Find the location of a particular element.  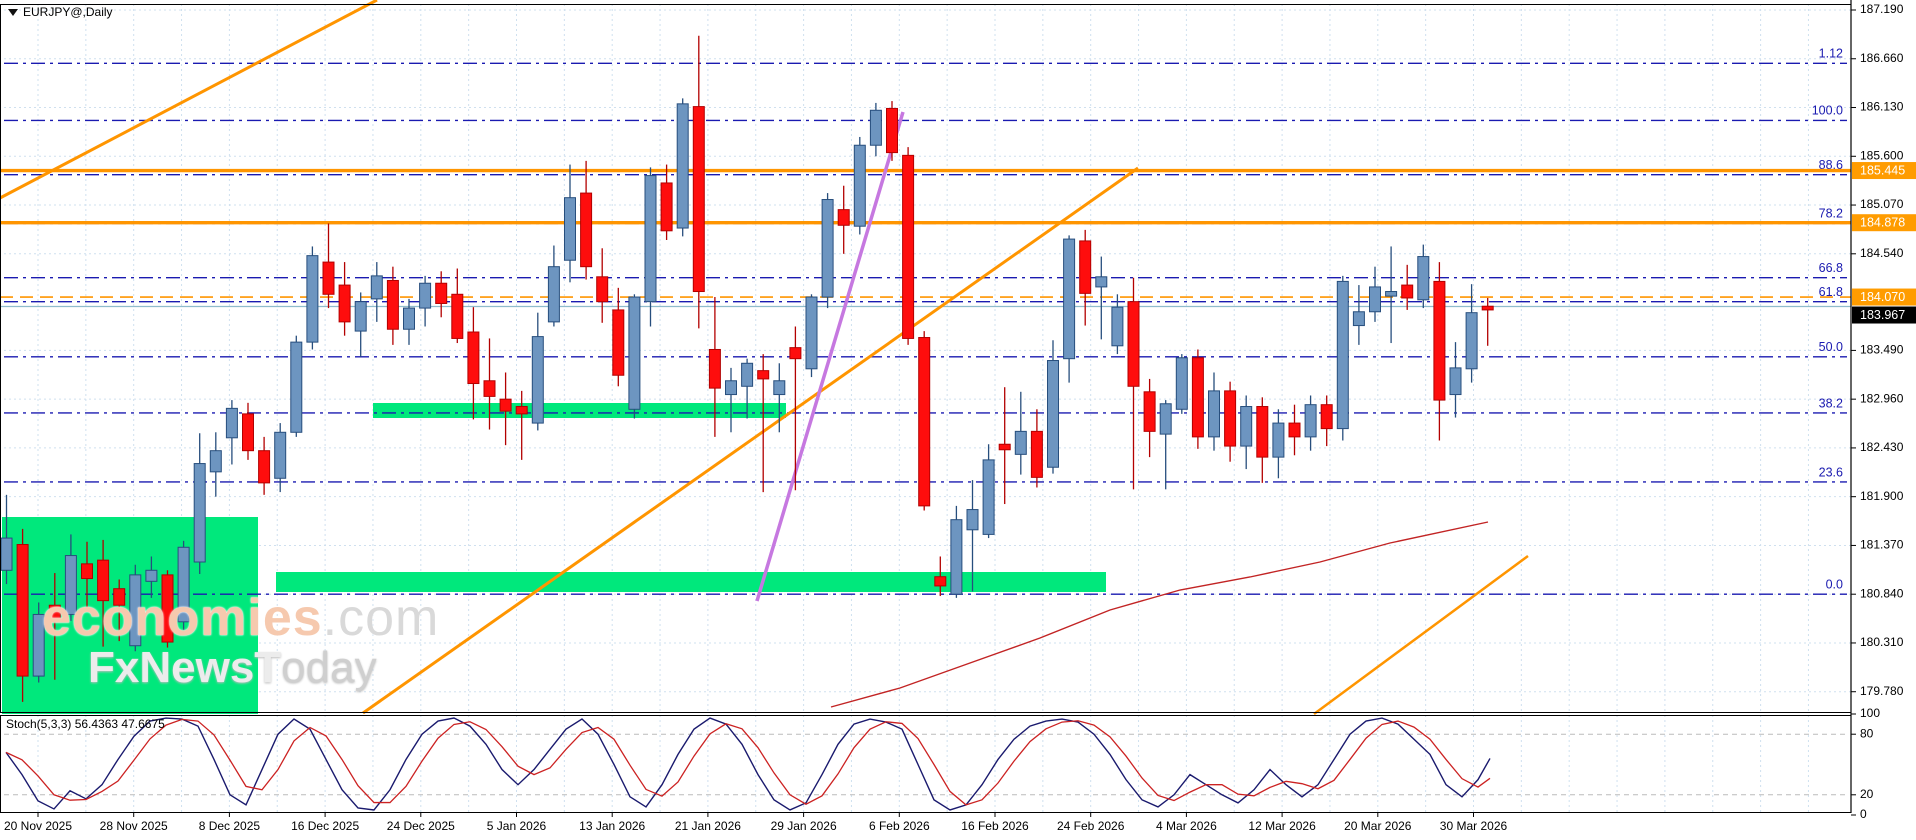

date-label: 13 Jan 2026 is located at coordinates (612, 826).